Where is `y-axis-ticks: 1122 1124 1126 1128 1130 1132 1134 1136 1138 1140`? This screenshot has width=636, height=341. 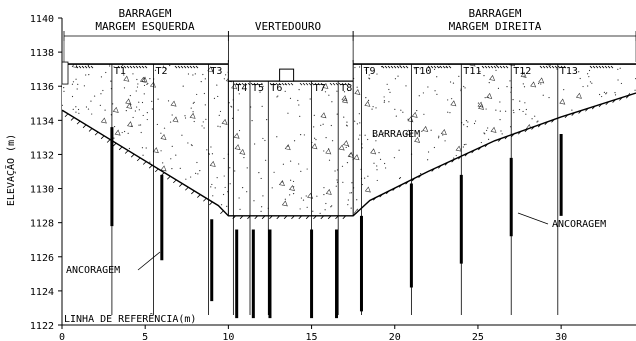 y-axis-ticks: 1122 1124 1126 1128 1130 1132 1134 1136 1138 1140 is located at coordinates (46, 173).